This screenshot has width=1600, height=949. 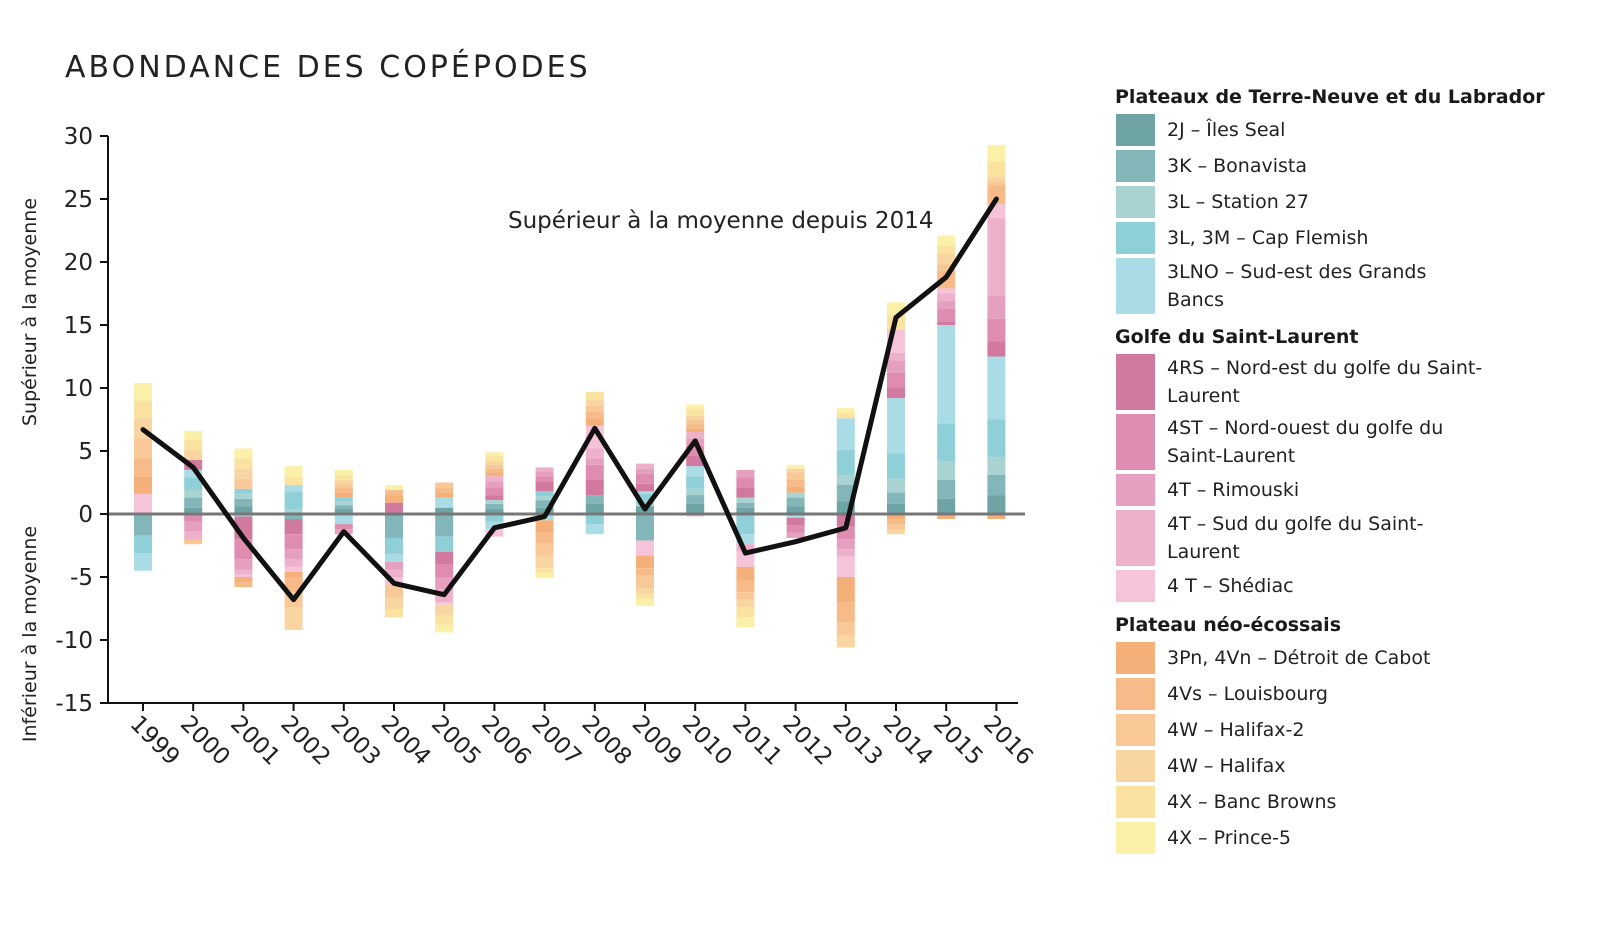 I want to click on y-tick-label: 15, so click(x=78, y=326).